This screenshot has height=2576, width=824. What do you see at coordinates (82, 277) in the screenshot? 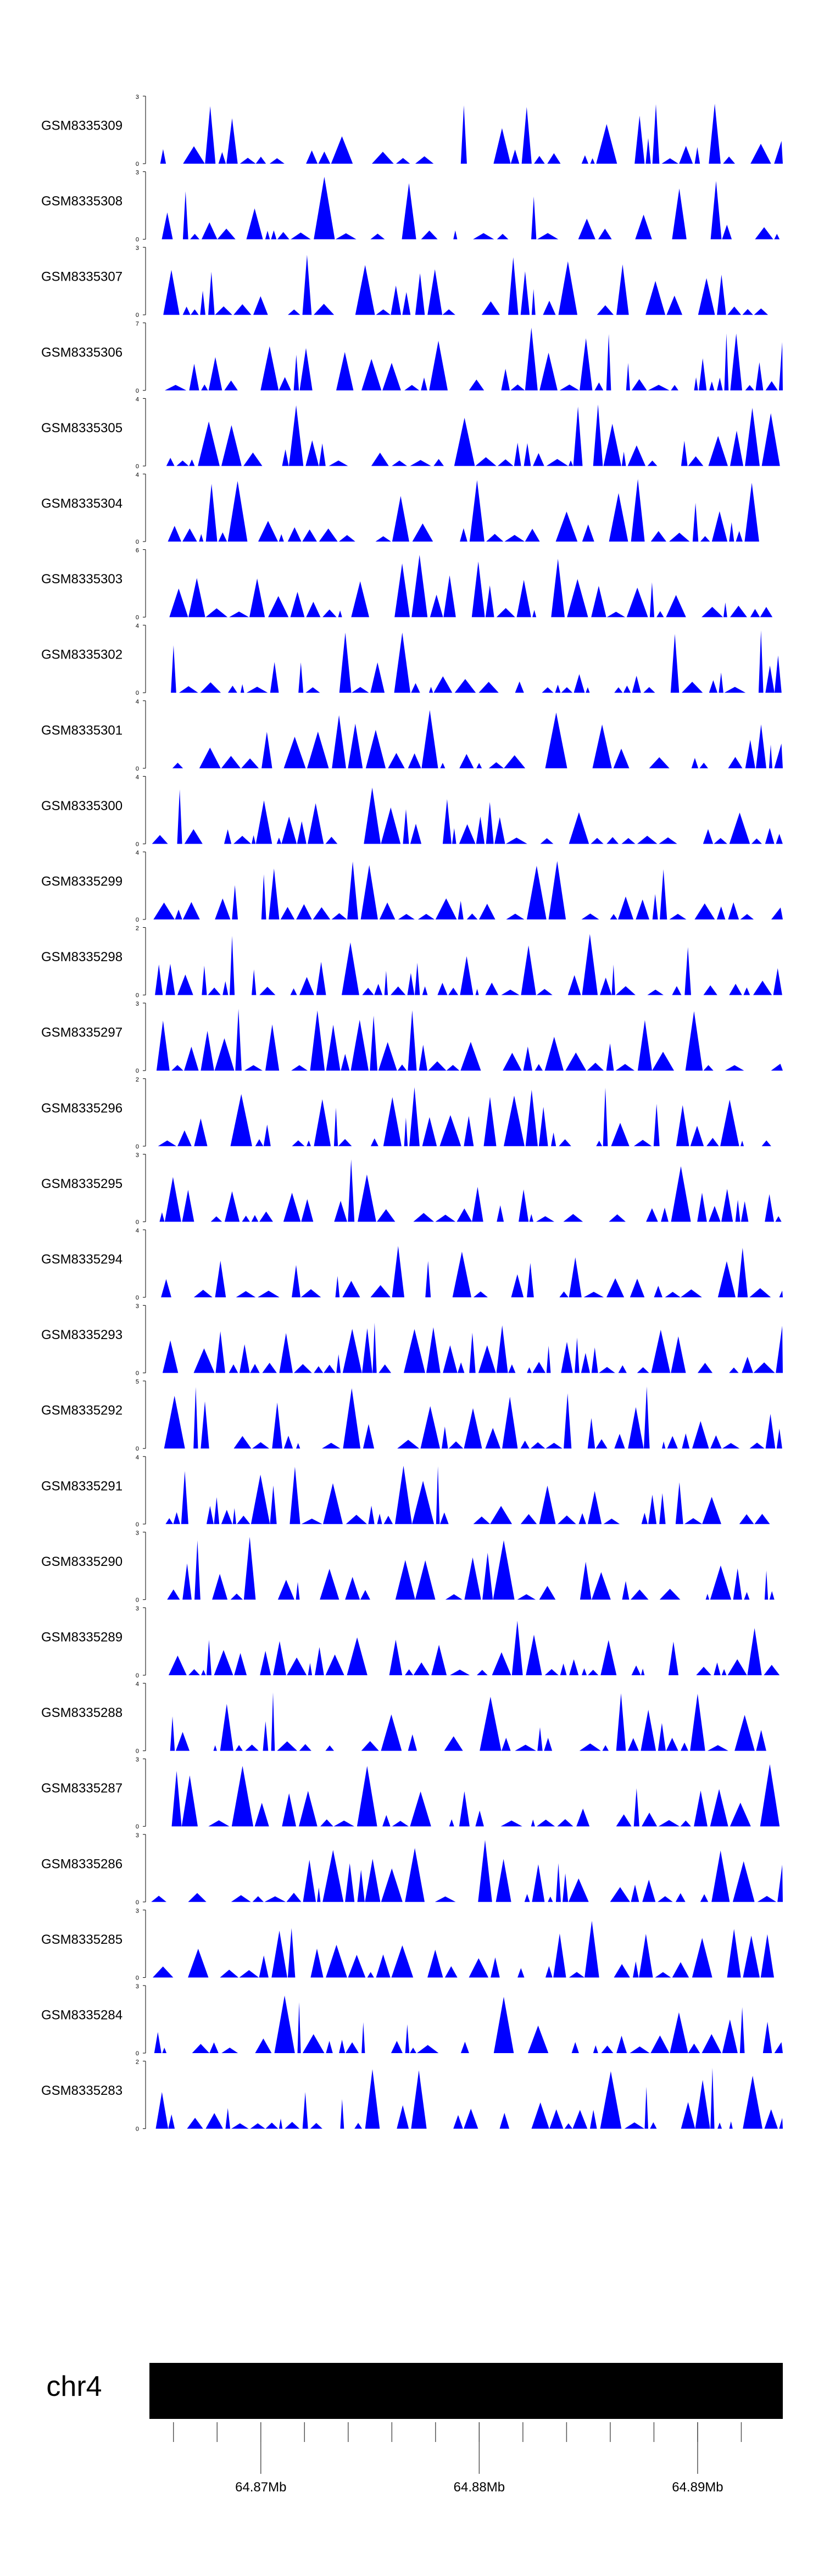
I see `track-label: GSM8335307` at bounding box center [82, 277].